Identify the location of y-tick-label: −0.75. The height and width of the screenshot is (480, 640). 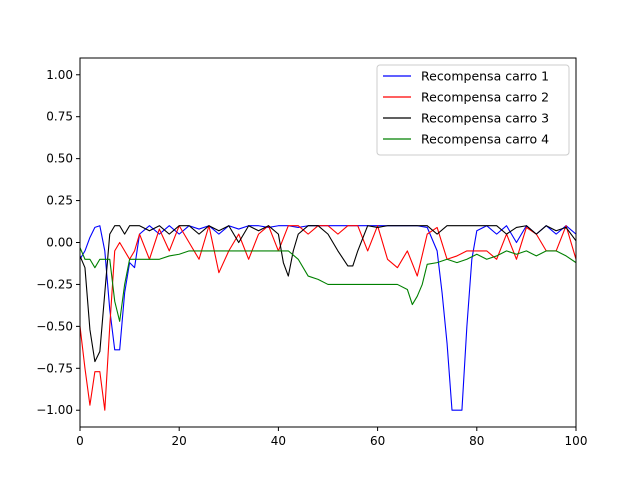
(54, 368).